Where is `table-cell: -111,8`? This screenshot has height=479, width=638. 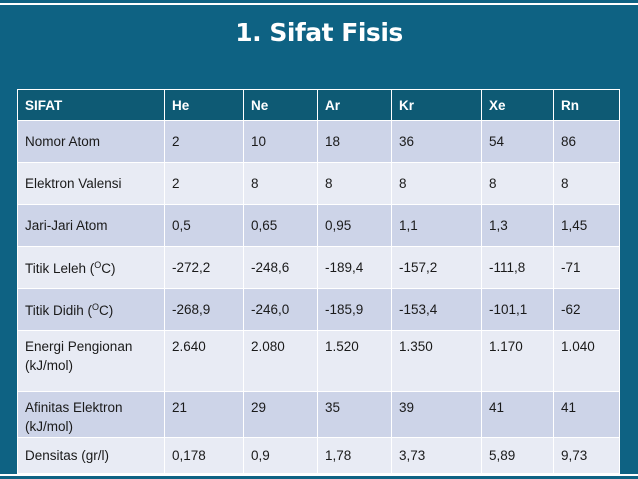 table-cell: -111,8 is located at coordinates (517, 267).